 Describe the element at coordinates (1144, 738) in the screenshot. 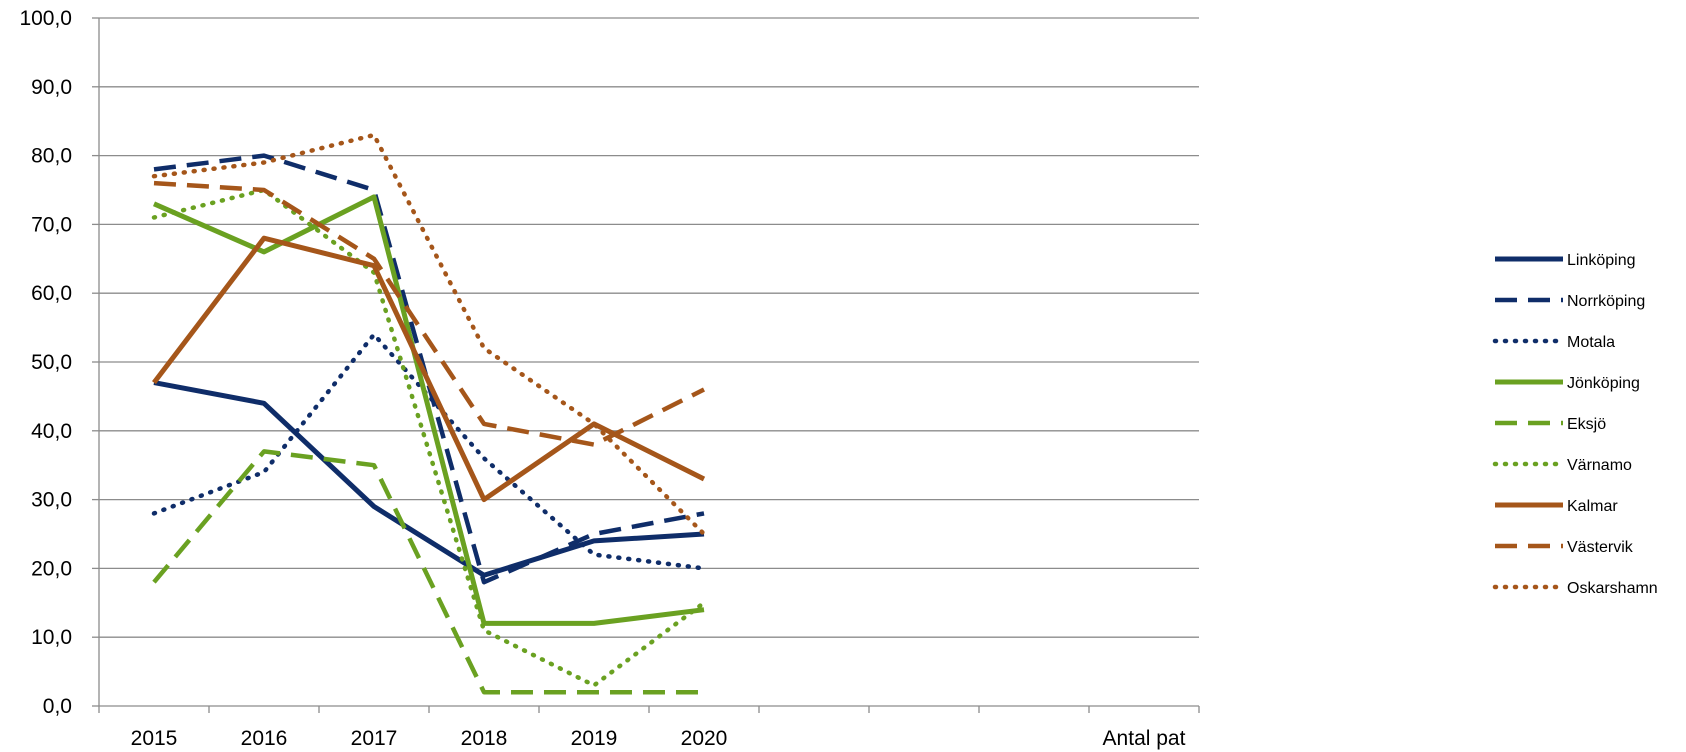

I see `x-tick-label: Antal pat` at that location.